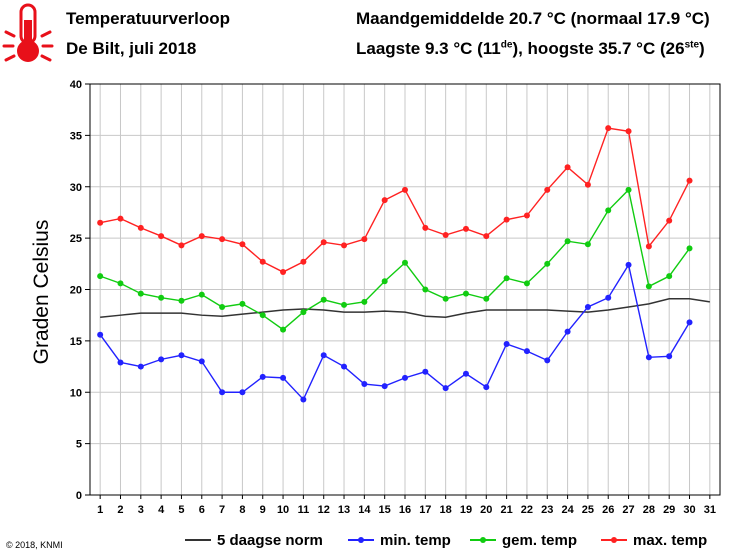 The image size is (732, 556). What do you see at coordinates (76, 393) in the screenshot?
I see `y-tick-label: 10` at bounding box center [76, 393].